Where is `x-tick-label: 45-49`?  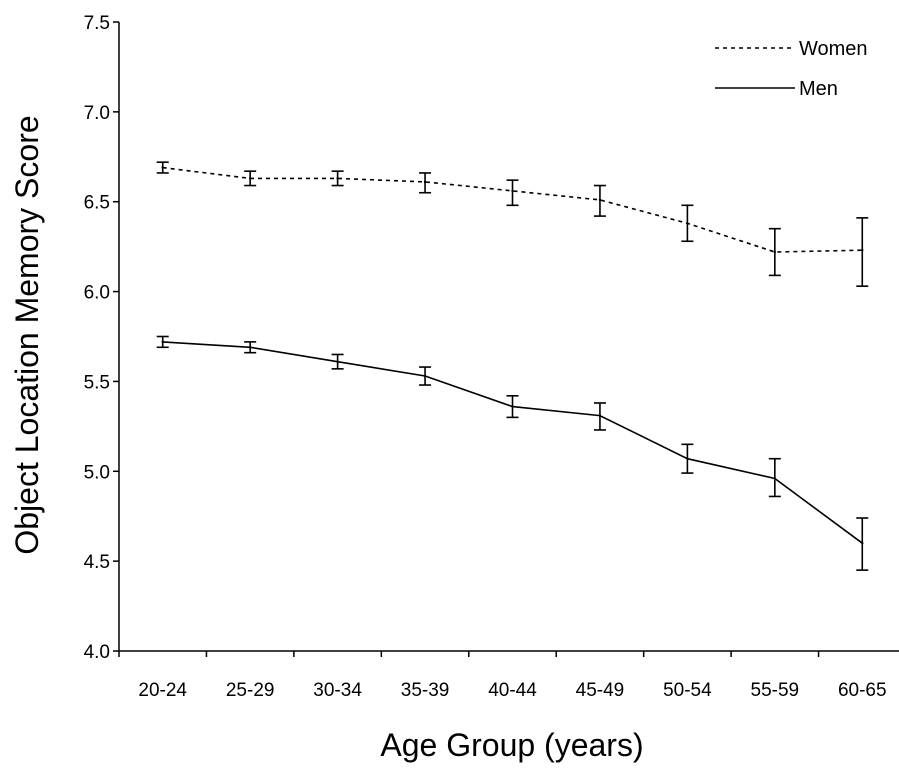
x-tick-label: 45-49 is located at coordinates (600, 690).